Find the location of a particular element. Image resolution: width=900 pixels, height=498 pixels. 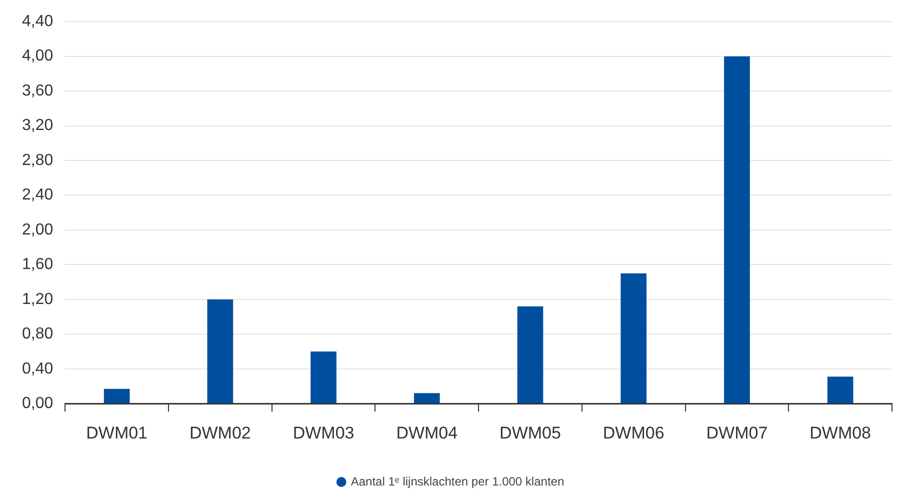

x-tick-label: DWM07 is located at coordinates (737, 432).